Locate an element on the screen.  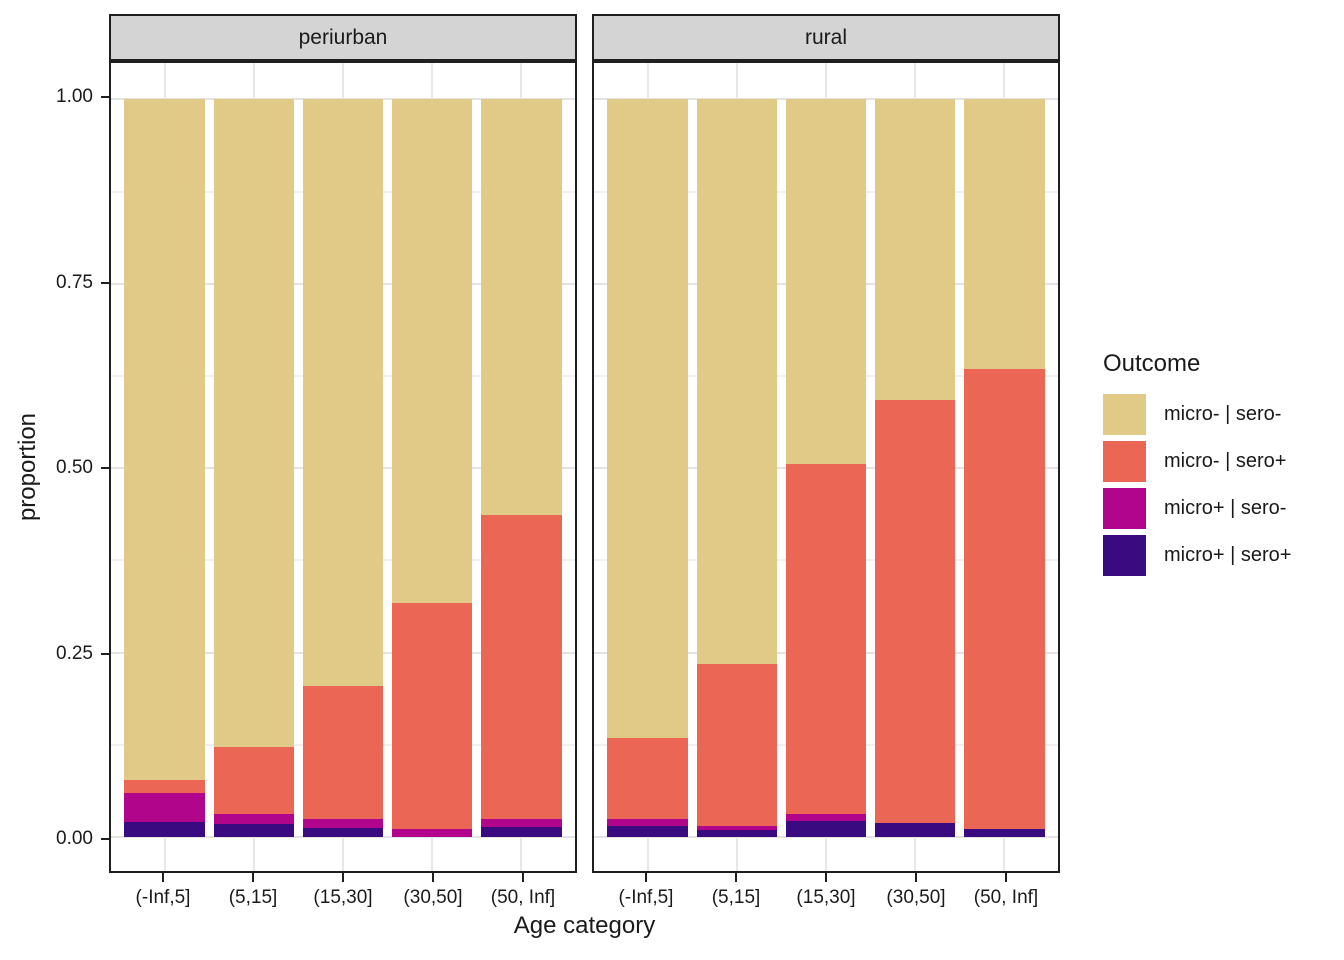
legend-label: micro+ | sero+ is located at coordinates (1228, 555).